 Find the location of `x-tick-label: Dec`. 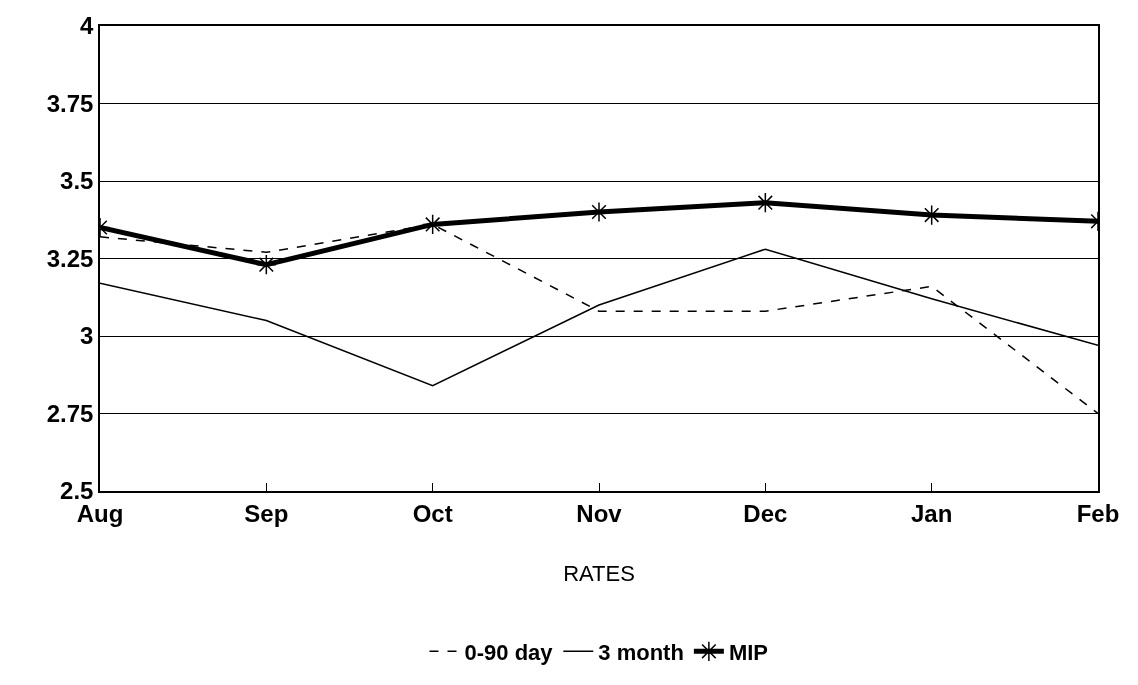

x-tick-label: Dec is located at coordinates (765, 513).